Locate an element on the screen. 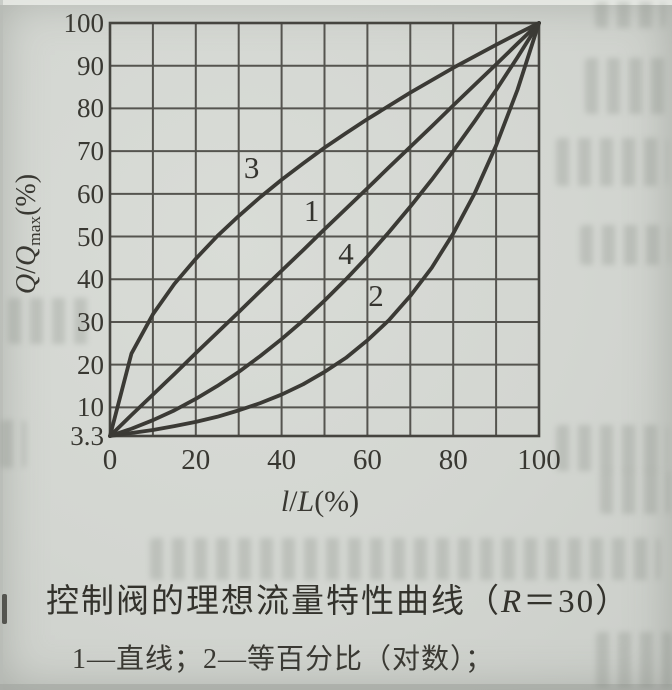 The height and width of the screenshot is (690, 672). y-tick-label: 80 is located at coordinates (90, 108).